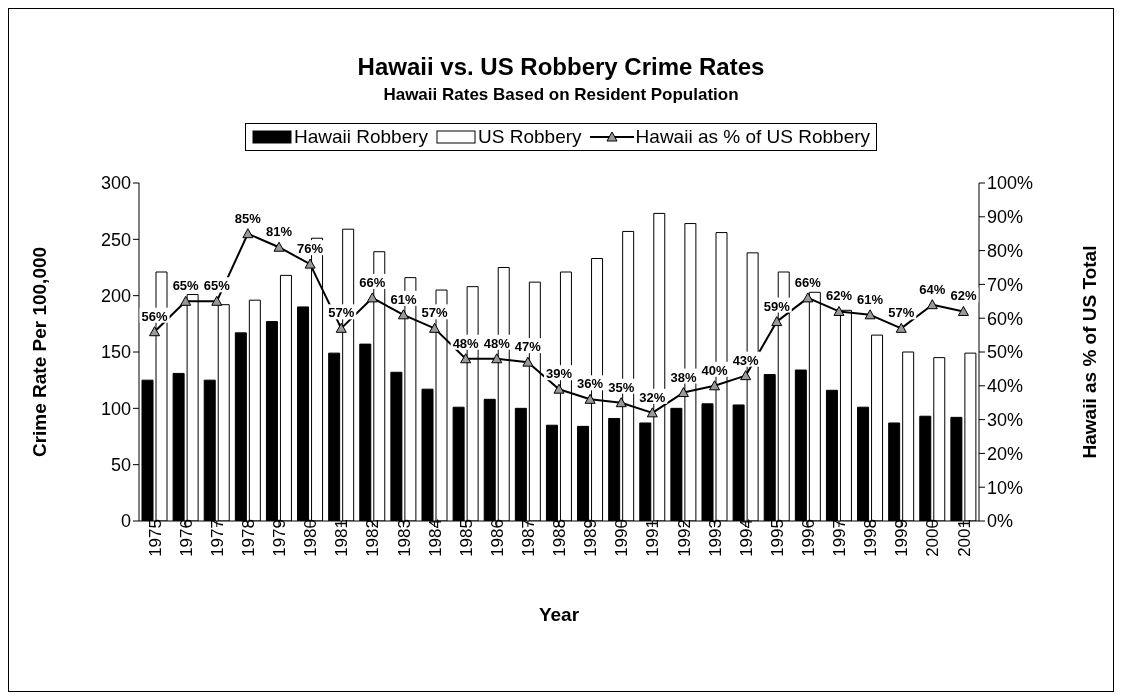 Image resolution: width=1122 pixels, height=700 pixels. What do you see at coordinates (280, 538) in the screenshot?
I see `x-tick-label: 1979` at bounding box center [280, 538].